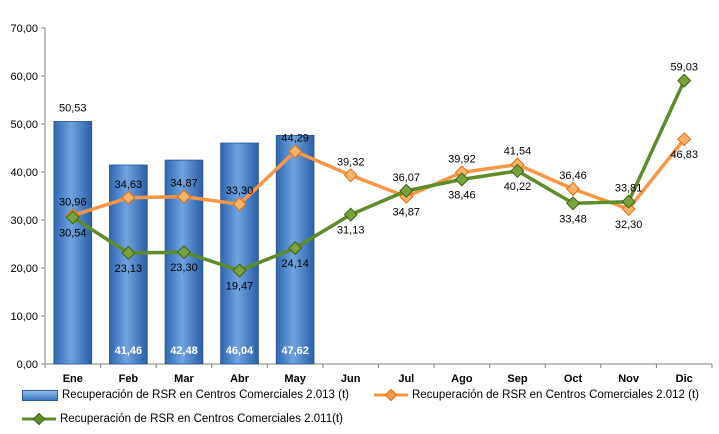 The height and width of the screenshot is (434, 719). I want to click on data-label-2013: 46,04, so click(240, 351).